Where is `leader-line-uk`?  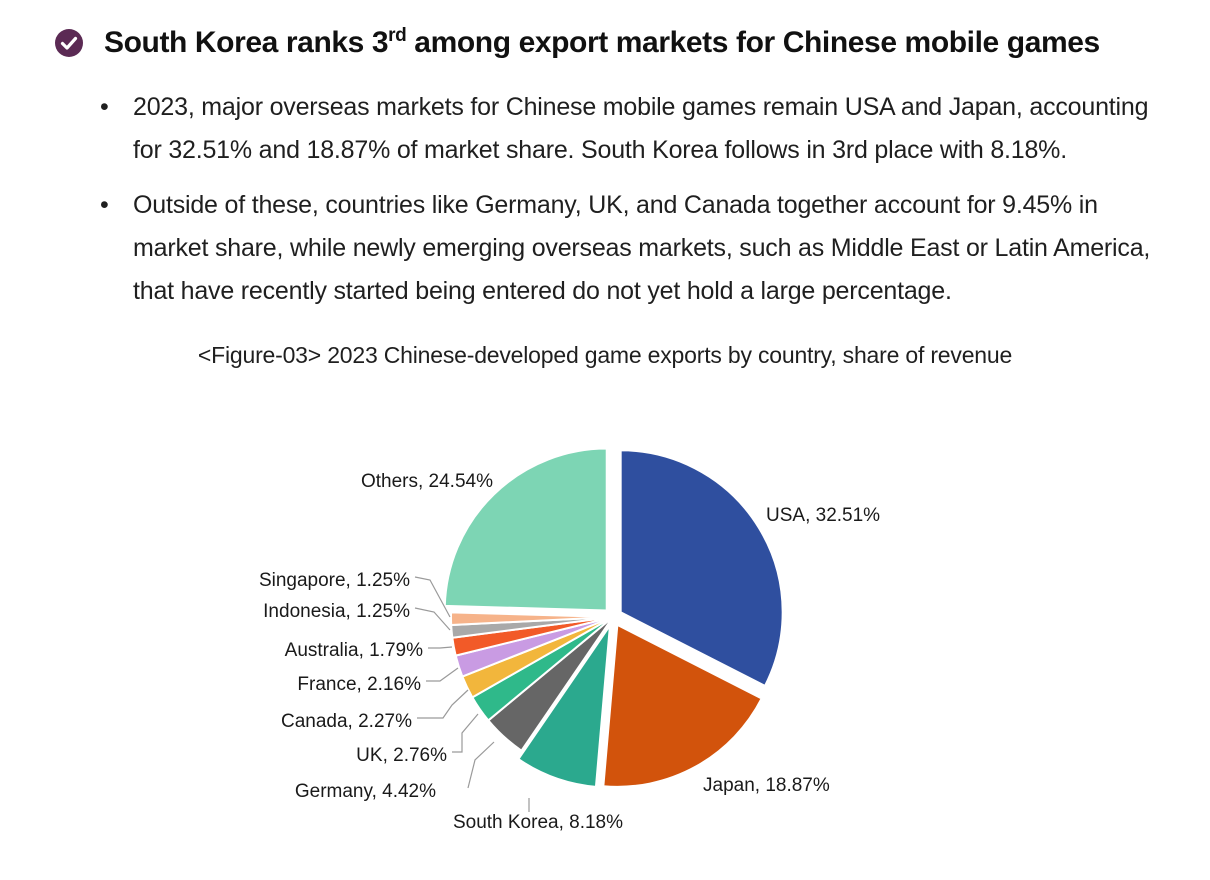
leader-line-uk is located at coordinates (465, 733).